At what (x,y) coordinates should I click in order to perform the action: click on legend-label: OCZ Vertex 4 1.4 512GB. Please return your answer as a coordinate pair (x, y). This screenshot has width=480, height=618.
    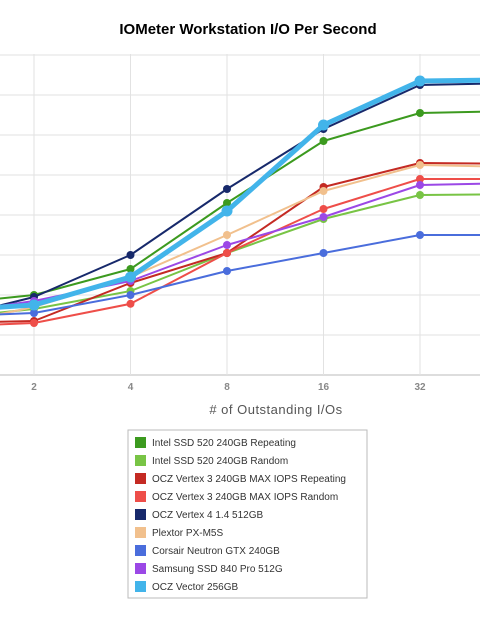
    Looking at the image, I should click on (207, 515).